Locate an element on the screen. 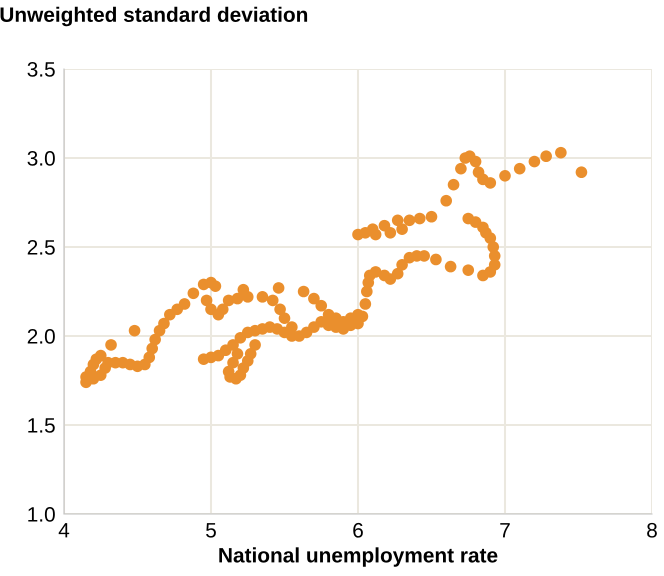 Image resolution: width=664 pixels, height=576 pixels. x-tick-label: 6 is located at coordinates (358, 530).